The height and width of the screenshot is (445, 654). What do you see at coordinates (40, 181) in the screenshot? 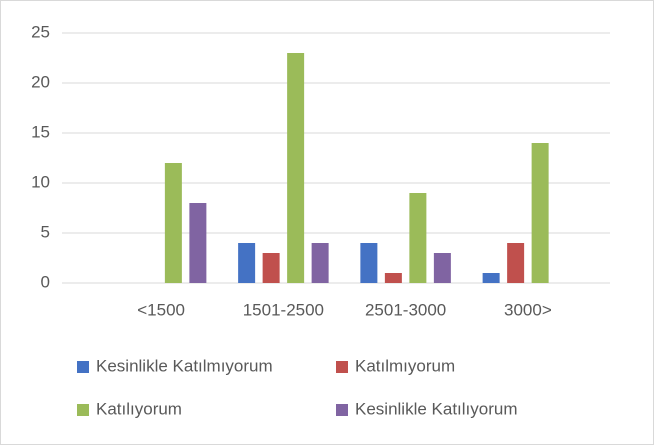
I see `y-tick-label: 10` at bounding box center [40, 181].